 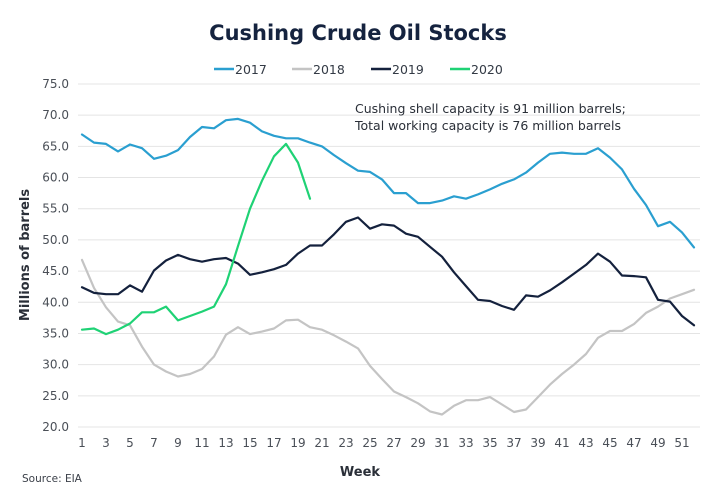 What do you see at coordinates (657, 443) in the screenshot?
I see `x-tick-label: 49` at bounding box center [657, 443].